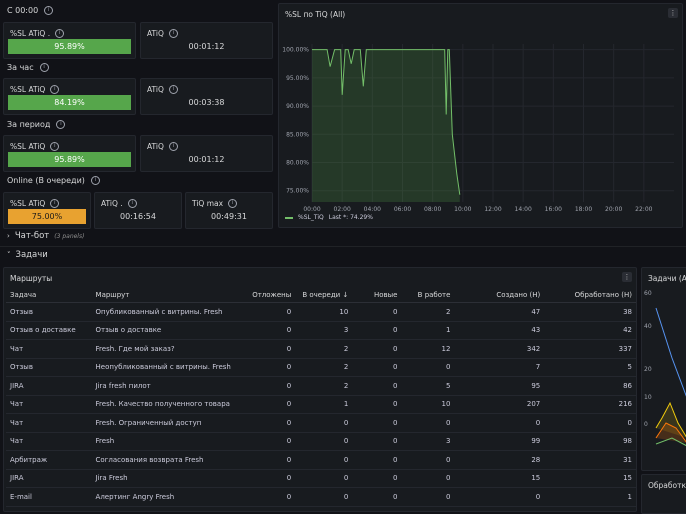 Image resolution: width=686 pixels, height=514 pixels. I want to click on table-row: Чат Fresh. Где мой заказ? 0 2 0 12 342 337, so click(321, 349).